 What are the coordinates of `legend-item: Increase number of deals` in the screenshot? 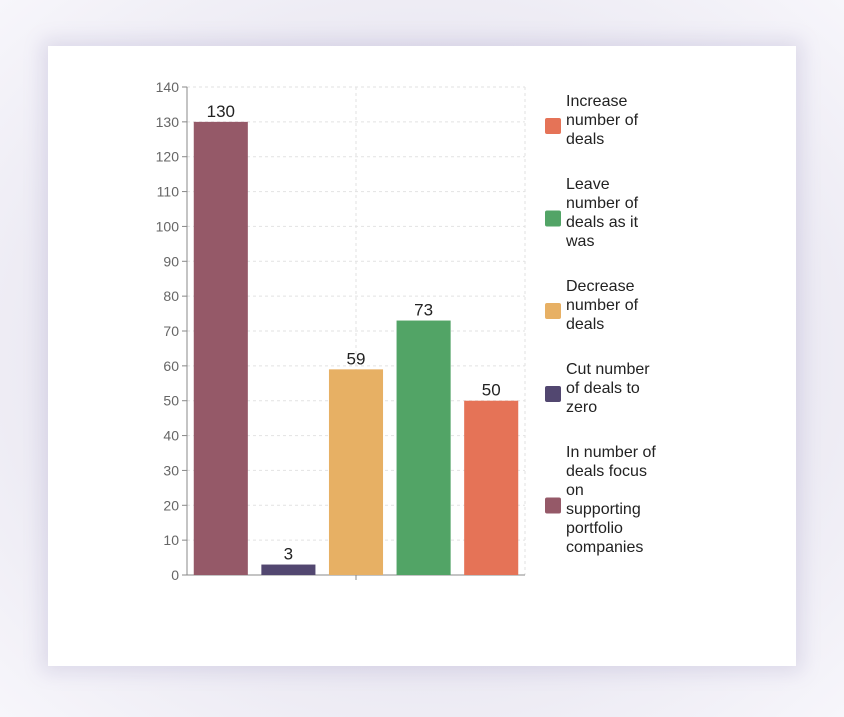 It's located at (592, 120).